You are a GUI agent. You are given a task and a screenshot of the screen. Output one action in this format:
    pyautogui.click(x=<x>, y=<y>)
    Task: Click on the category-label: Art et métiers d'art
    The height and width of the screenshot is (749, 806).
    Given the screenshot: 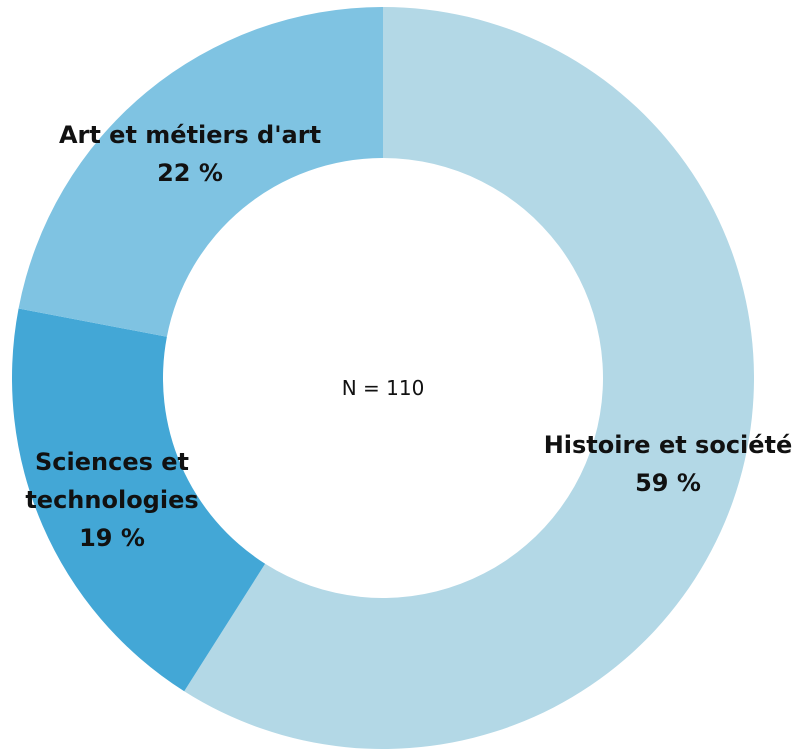 What is the action you would take?
    pyautogui.click(x=190, y=135)
    